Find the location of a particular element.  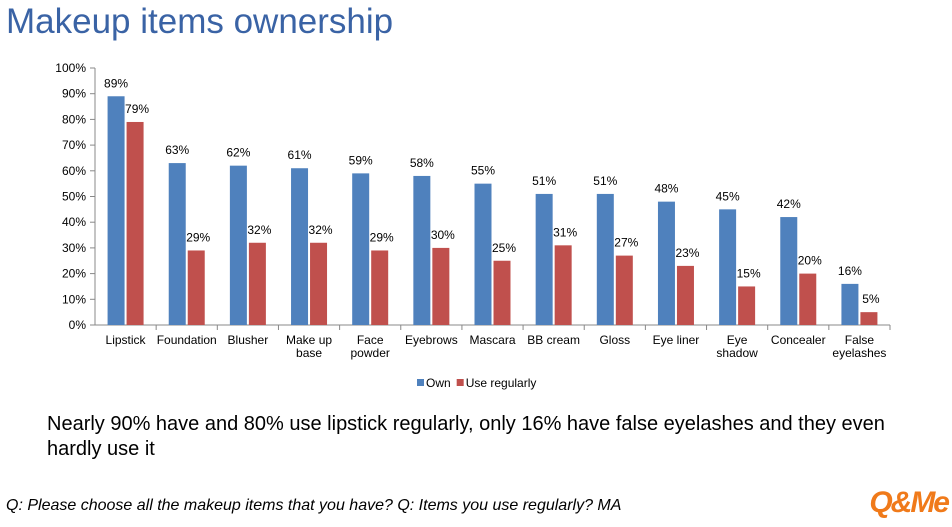

y-tick-label: 0% is located at coordinates (78, 325).